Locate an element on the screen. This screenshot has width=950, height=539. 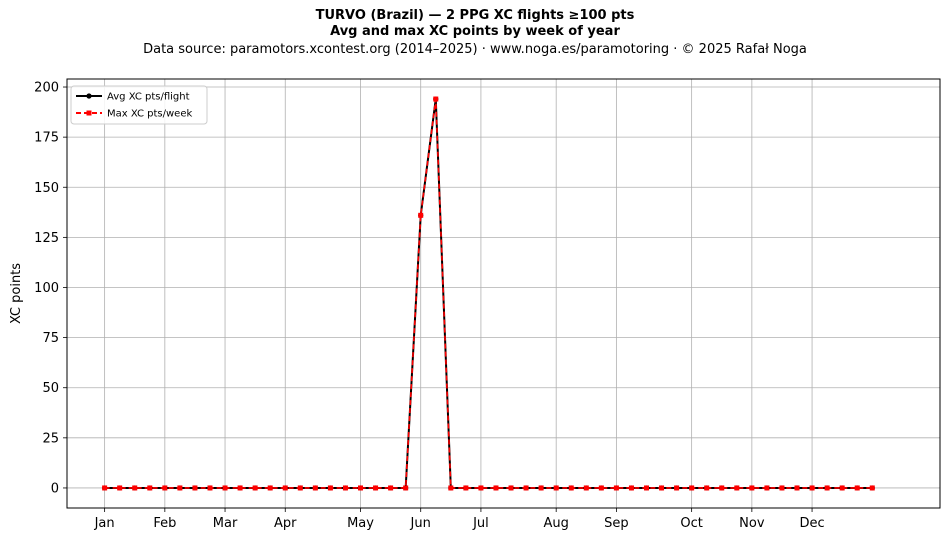
chart-subtitle: Avg and max XC points by week of year is located at coordinates (475, 31).